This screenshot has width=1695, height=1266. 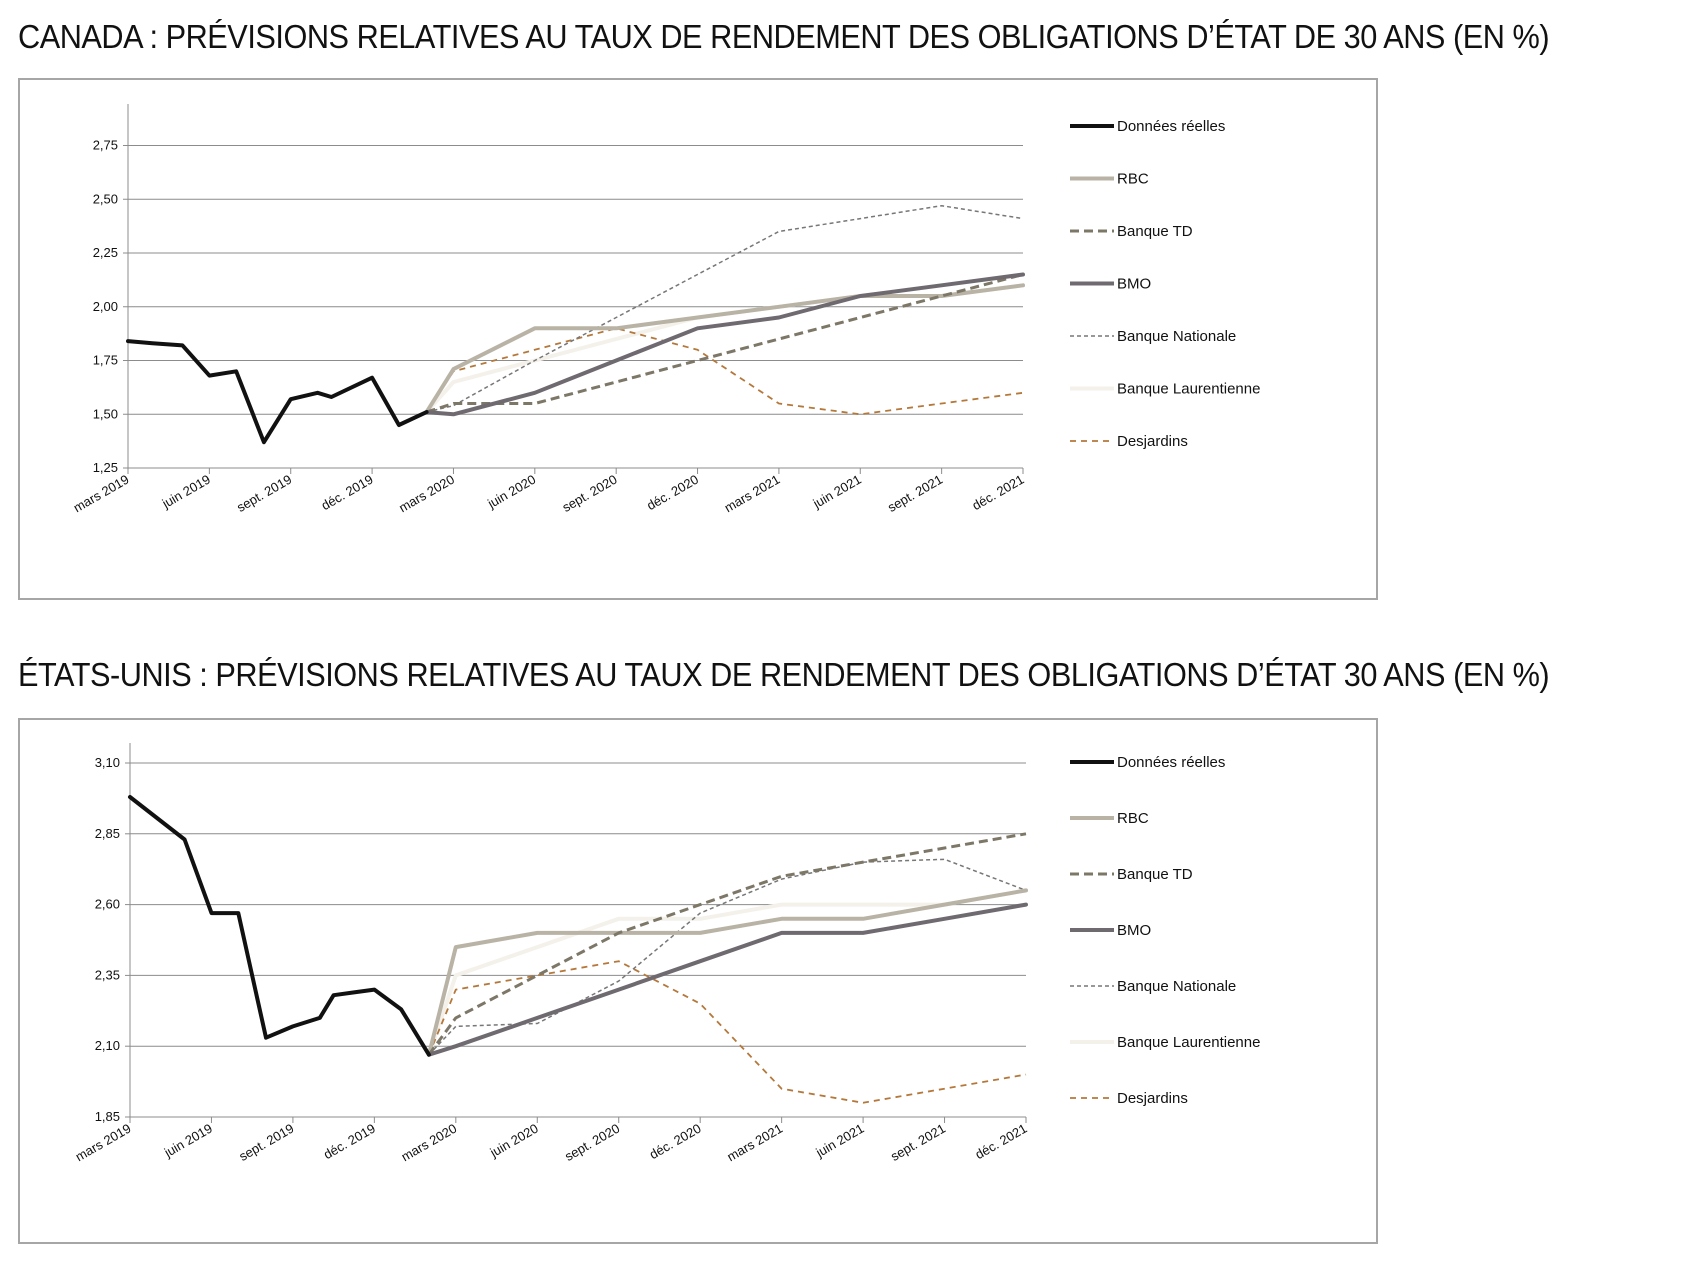 What do you see at coordinates (1176, 986) in the screenshot?
I see `usa-legend-label: Banque Nationale` at bounding box center [1176, 986].